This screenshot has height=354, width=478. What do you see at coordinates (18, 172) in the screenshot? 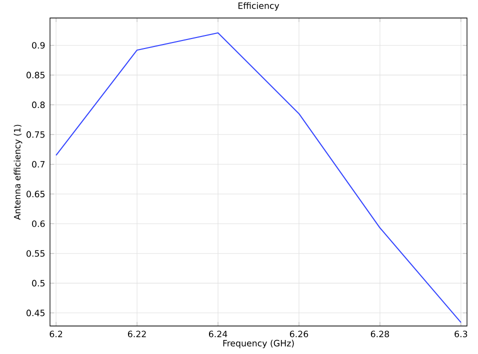
I see `y-axis-title: Antenna efficiency (1)` at bounding box center [18, 172].